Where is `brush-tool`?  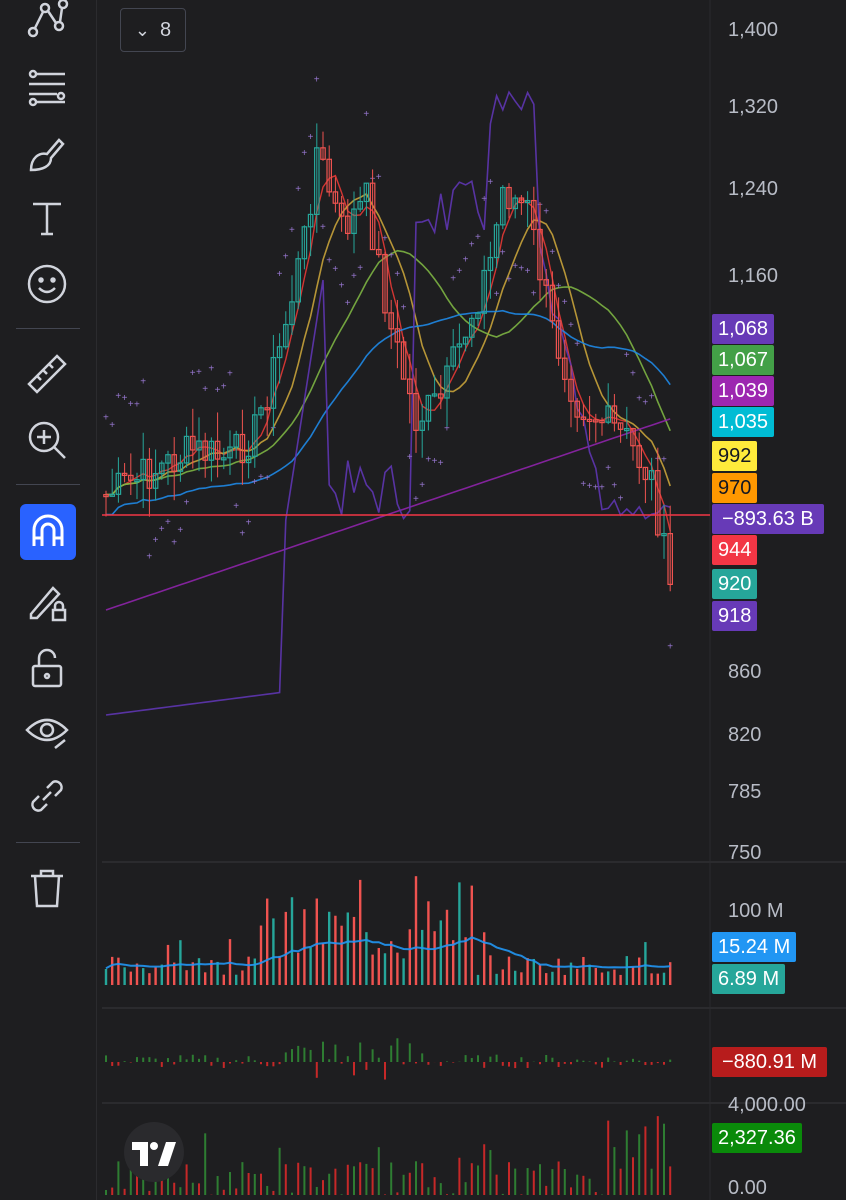 brush-tool is located at coordinates (47, 154).